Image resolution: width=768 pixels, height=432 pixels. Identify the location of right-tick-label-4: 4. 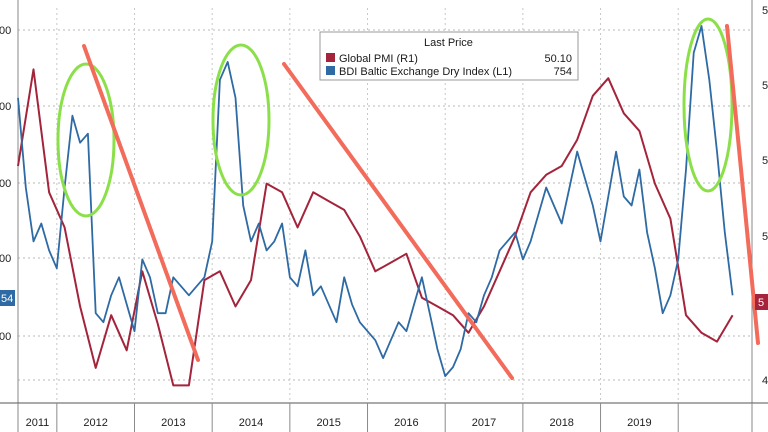
(765, 381).